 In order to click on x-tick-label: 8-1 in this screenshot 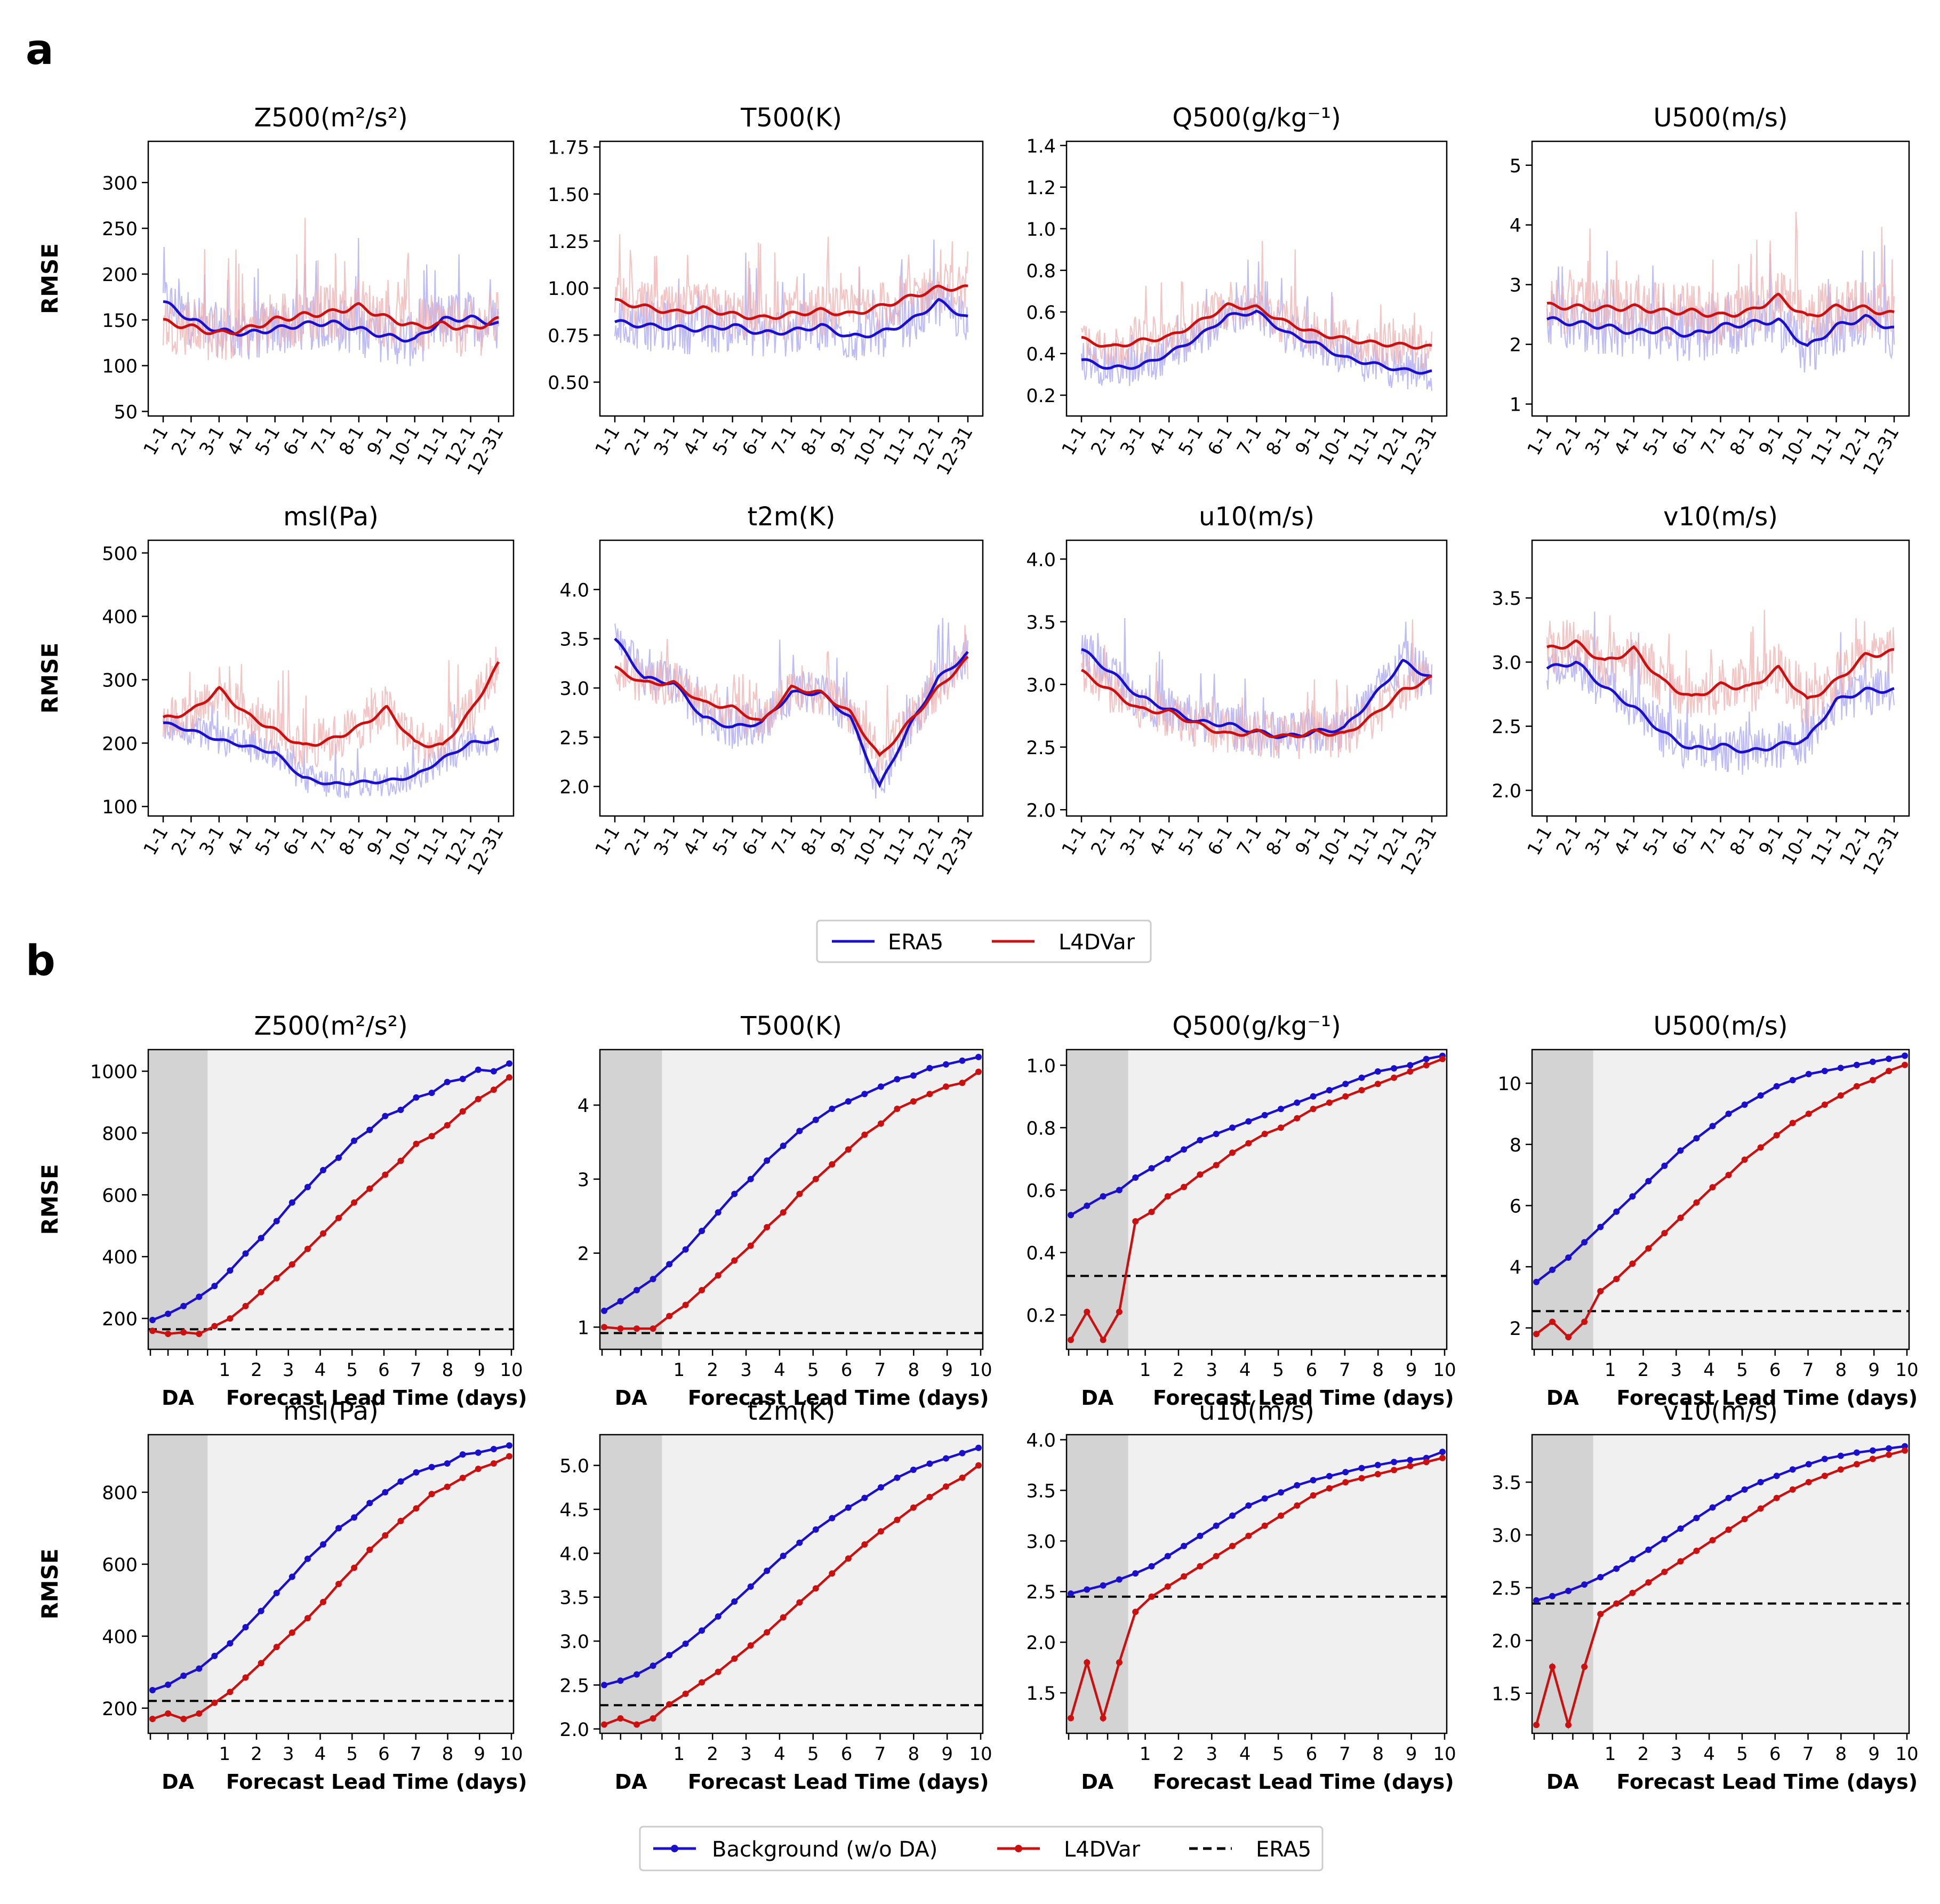, I will do `click(1742, 841)`.